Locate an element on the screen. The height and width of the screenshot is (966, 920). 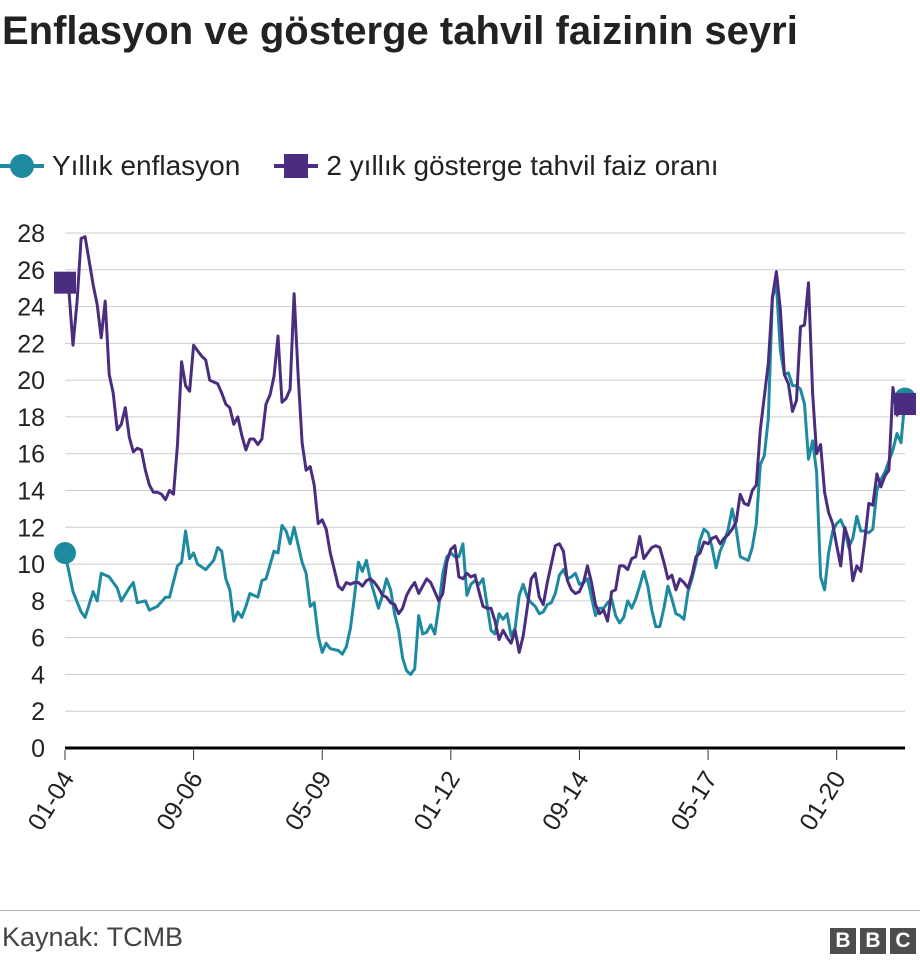
y-tick-label: 26 is located at coordinates (31, 271).